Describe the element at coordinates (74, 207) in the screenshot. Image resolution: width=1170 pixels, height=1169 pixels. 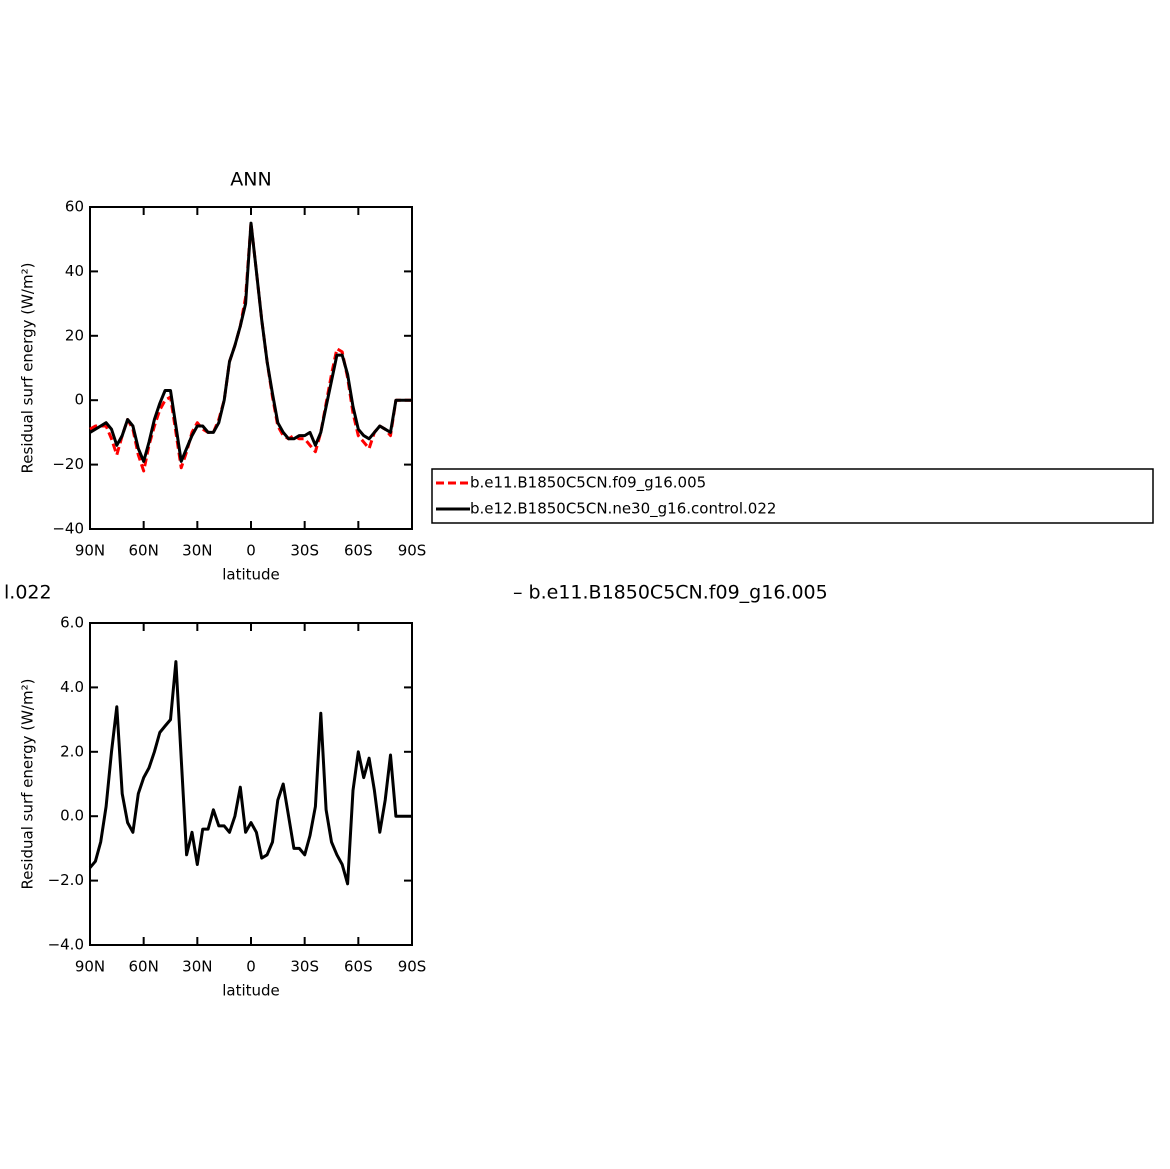
I see `y-tick-label: 60` at that location.